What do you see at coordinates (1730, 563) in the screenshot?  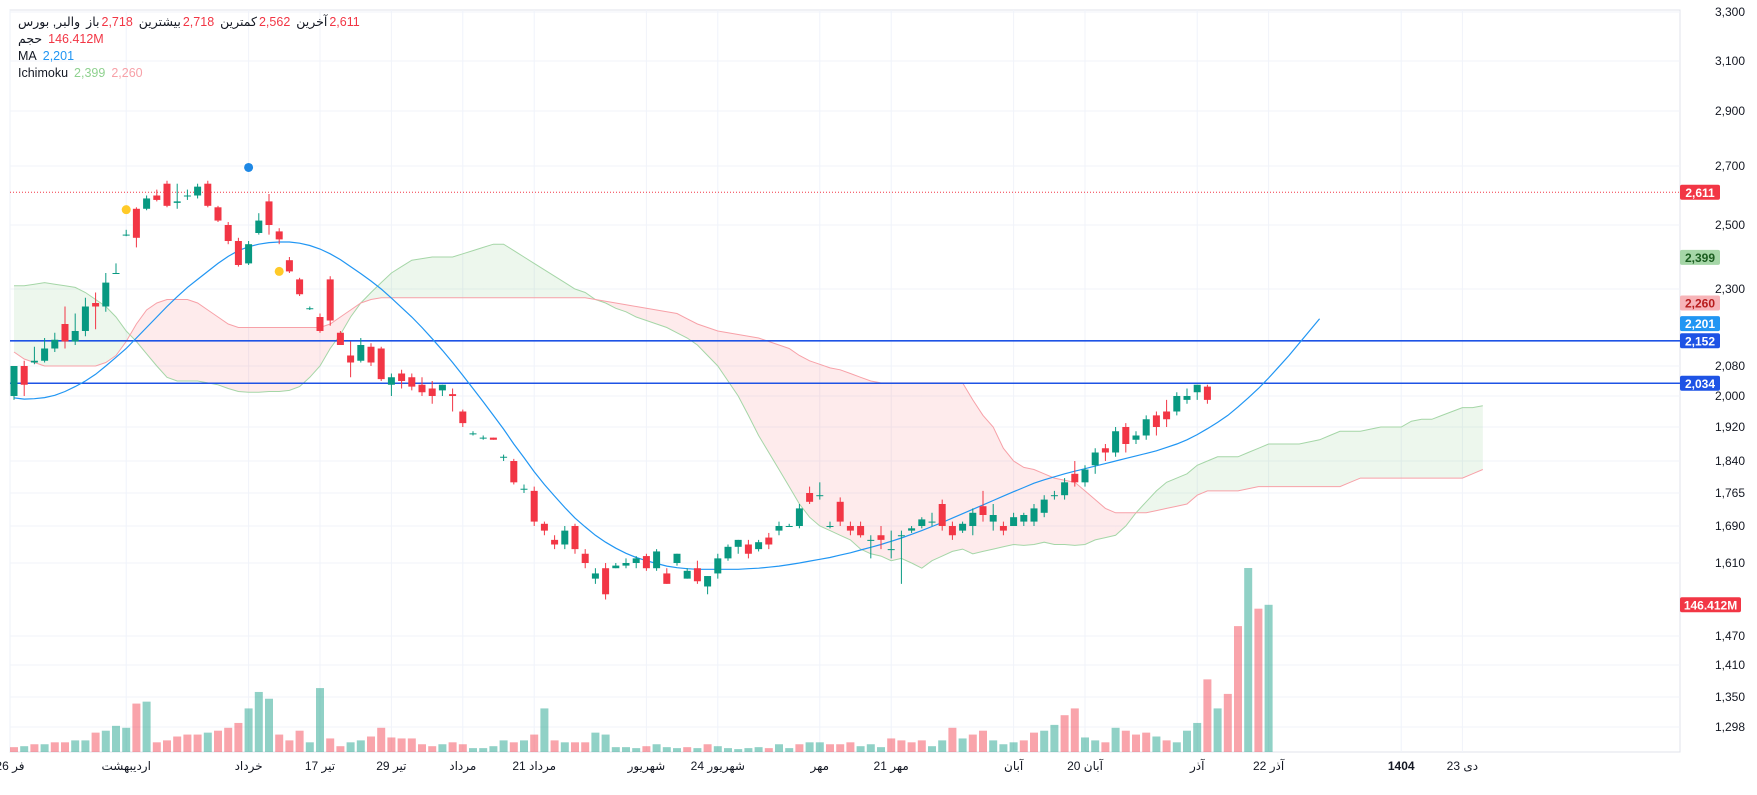 I see `y-tick-label: 1,610` at bounding box center [1730, 563].